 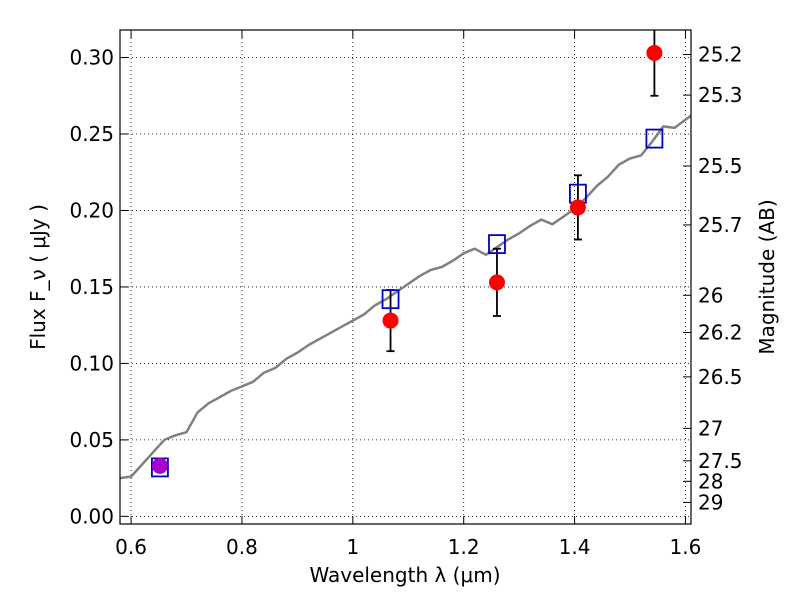 What do you see at coordinates (710, 502) in the screenshot?
I see `right-tick-label: 29` at bounding box center [710, 502].